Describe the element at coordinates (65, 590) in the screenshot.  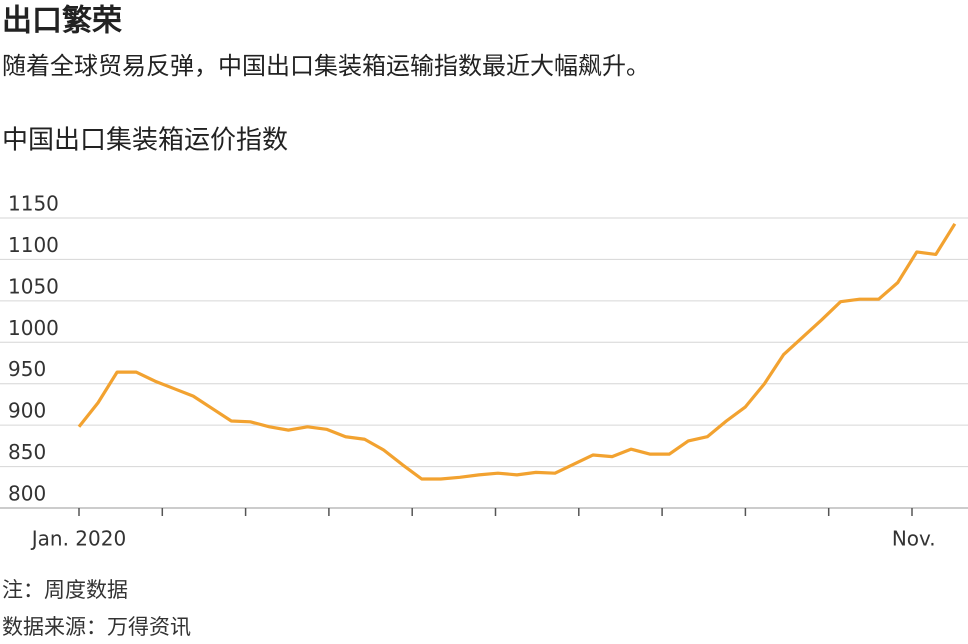
I see `note: 注：周度数据` at that location.